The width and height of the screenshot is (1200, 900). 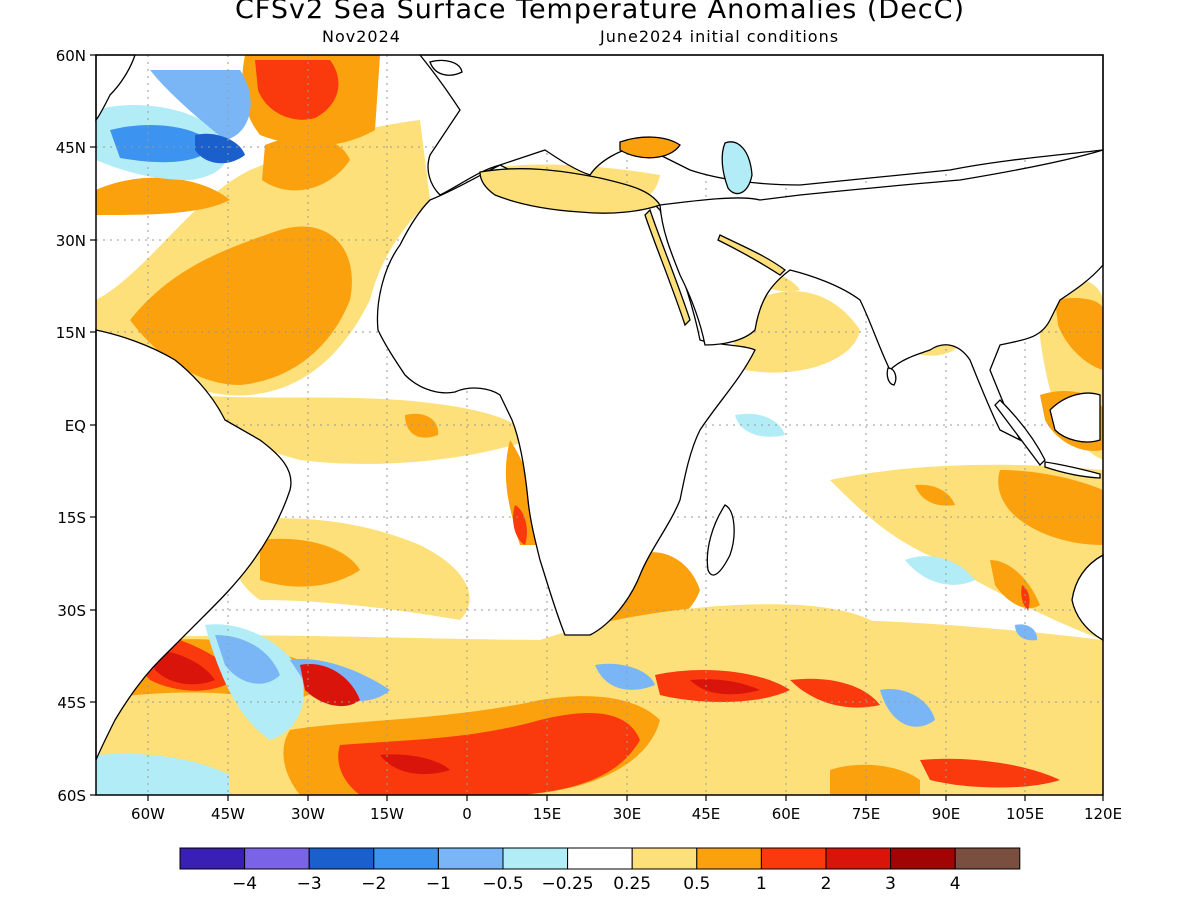 What do you see at coordinates (71, 333) in the screenshot?
I see `lat-label: 15N` at bounding box center [71, 333].